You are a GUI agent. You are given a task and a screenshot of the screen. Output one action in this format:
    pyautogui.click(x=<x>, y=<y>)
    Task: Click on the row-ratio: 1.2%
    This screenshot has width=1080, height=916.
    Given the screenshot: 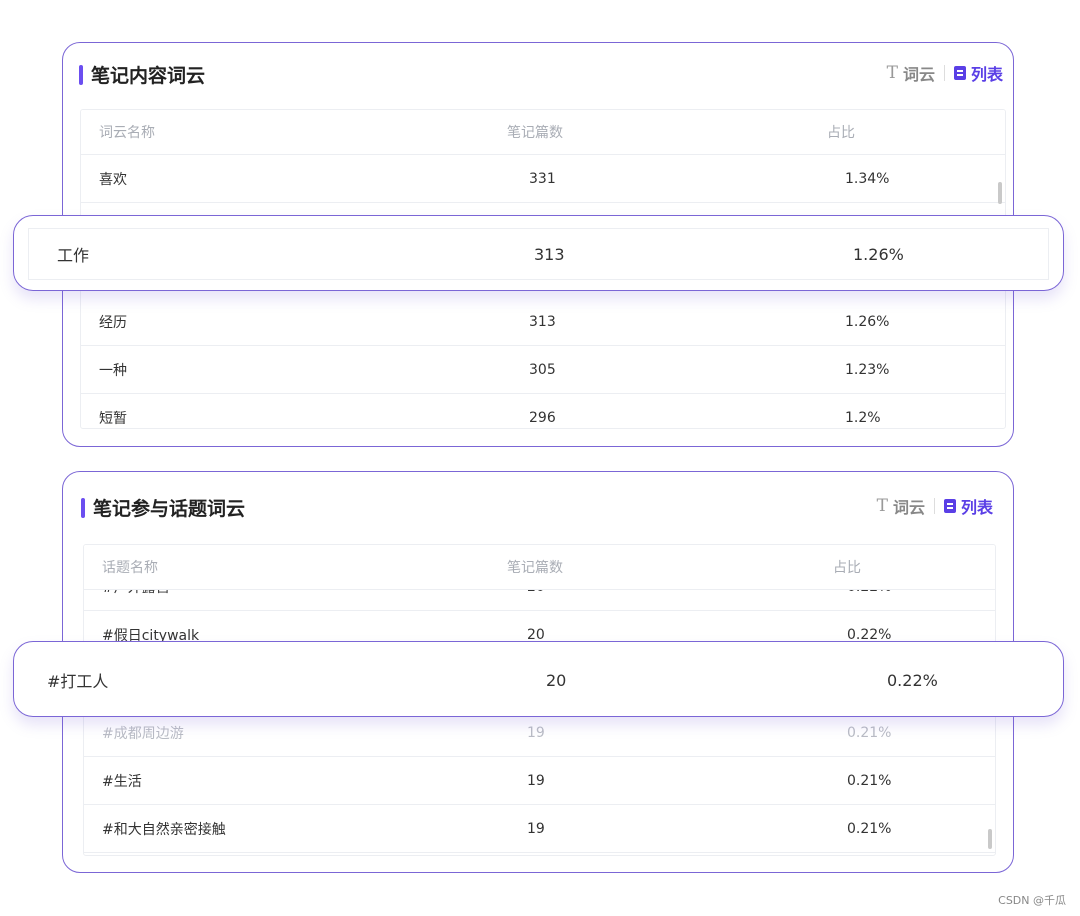 What is the action you would take?
    pyautogui.click(x=863, y=417)
    